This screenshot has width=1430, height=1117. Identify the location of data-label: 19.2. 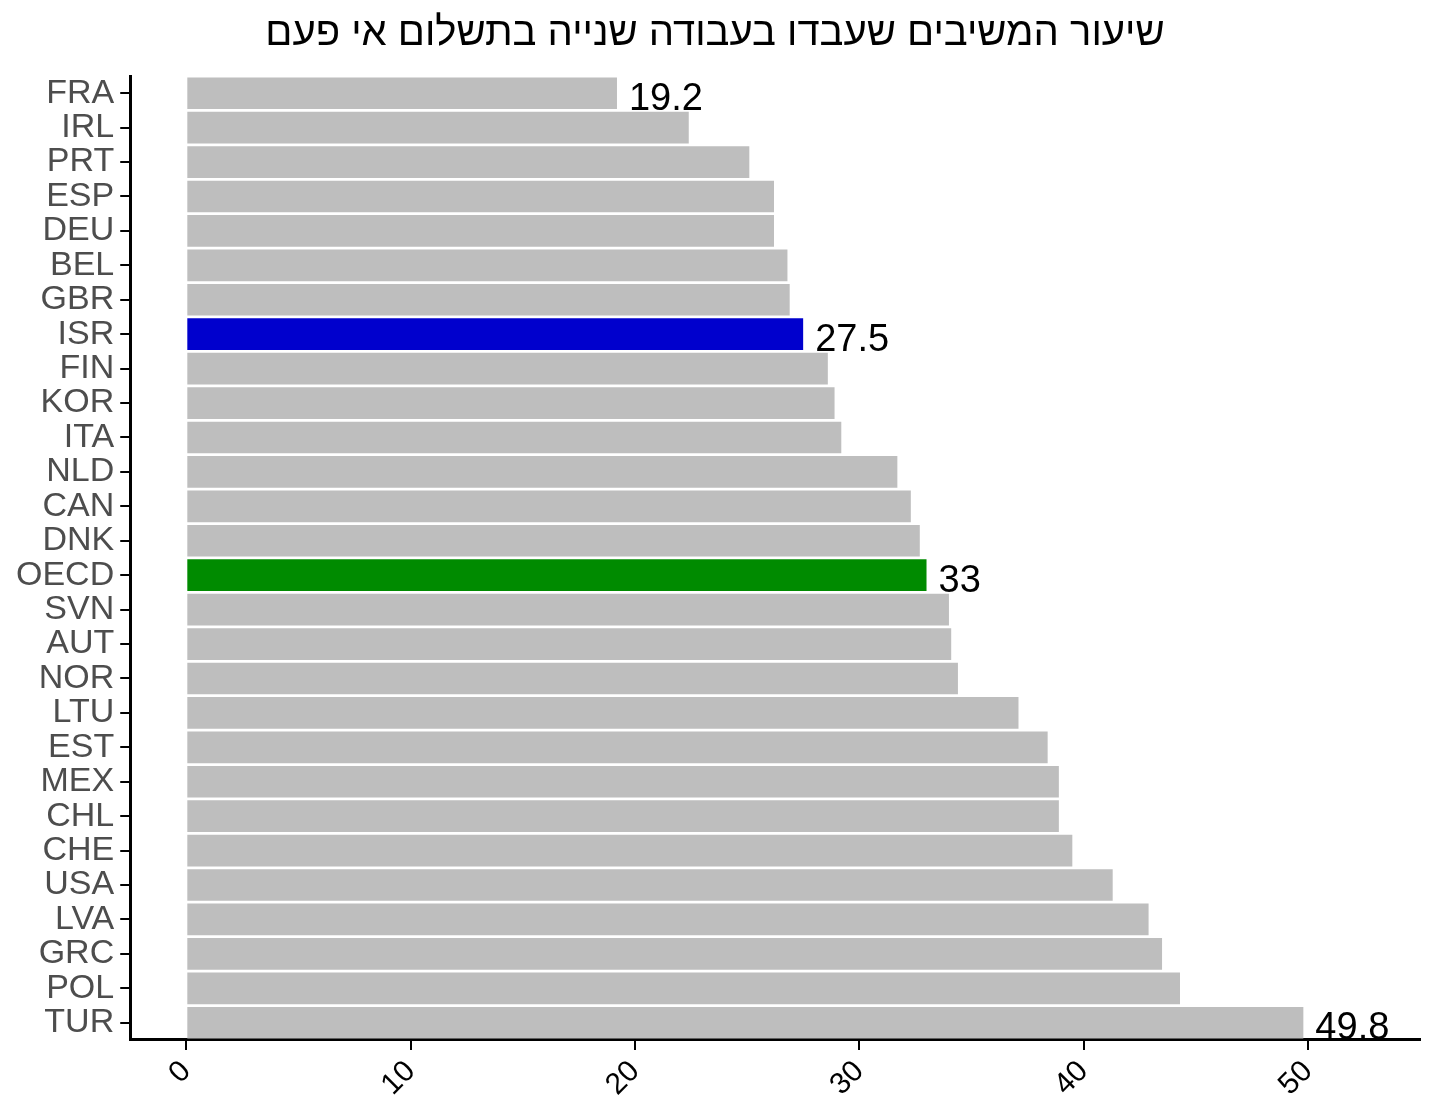
(665, 96).